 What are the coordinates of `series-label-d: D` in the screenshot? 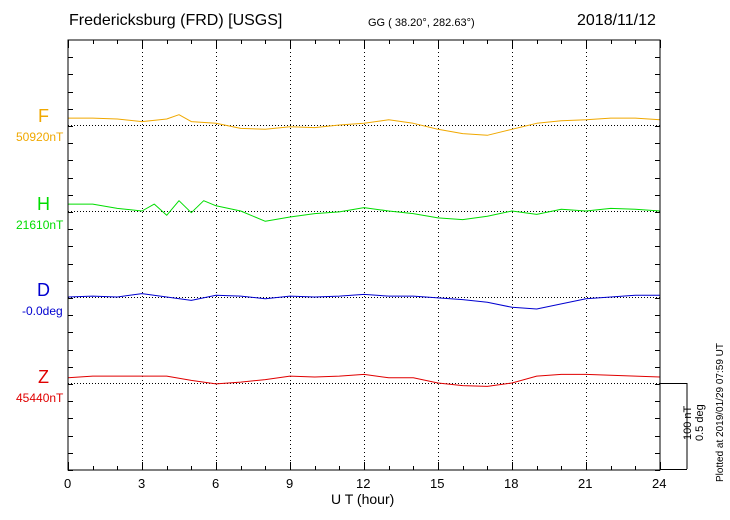 It's located at (43, 290).